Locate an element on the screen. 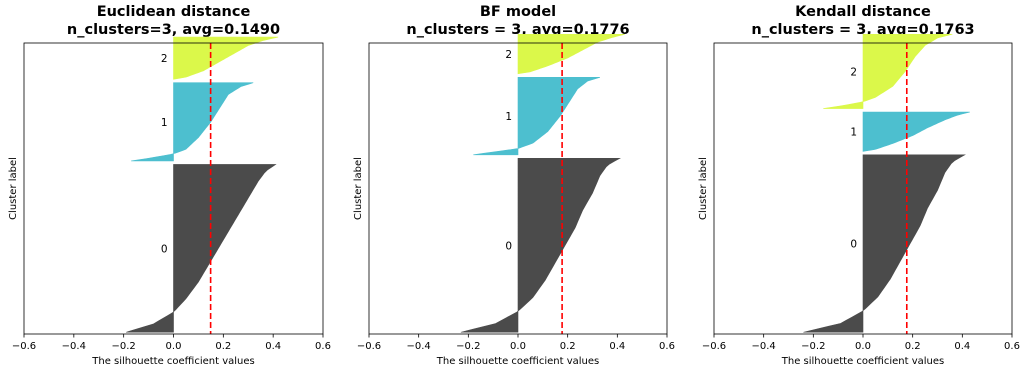  subplot-title: BF model is located at coordinates (518, 12).